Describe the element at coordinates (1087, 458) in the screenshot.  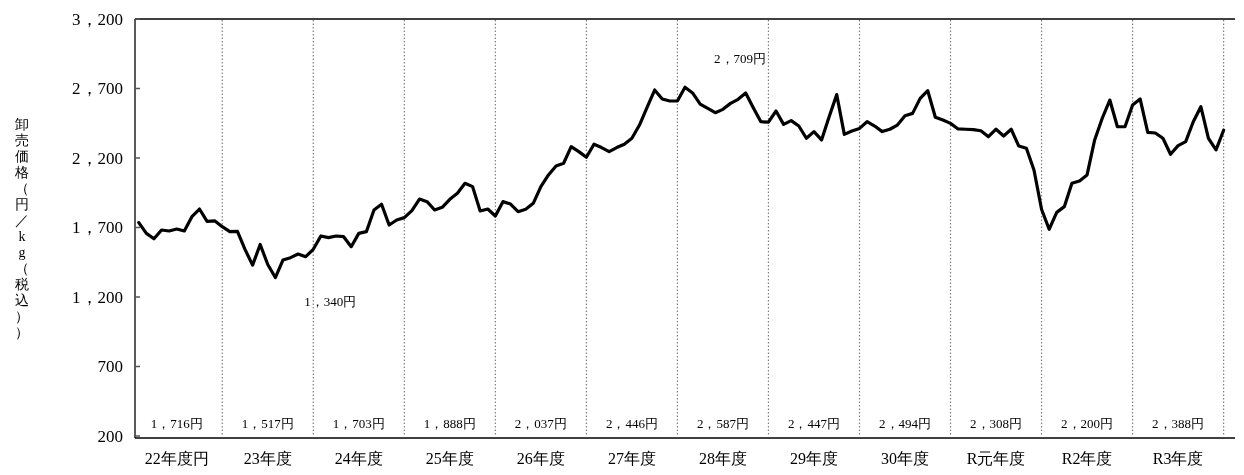
I see `x-tick-label: R2年度` at that location.